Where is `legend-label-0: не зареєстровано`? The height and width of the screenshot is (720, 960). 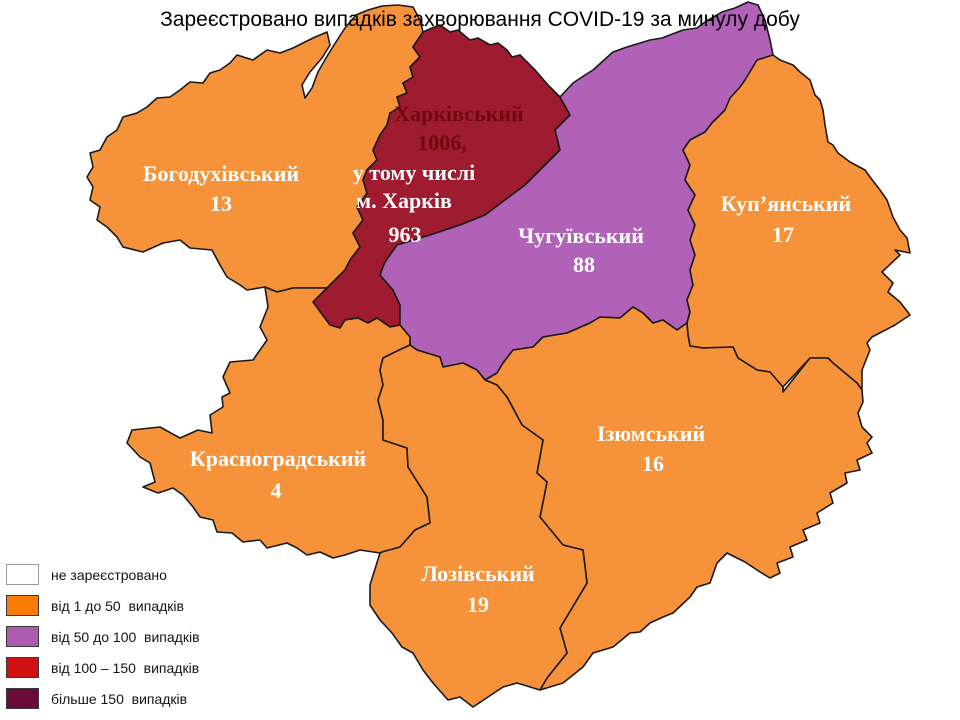 legend-label-0: не зареєстровано is located at coordinates (109, 574).